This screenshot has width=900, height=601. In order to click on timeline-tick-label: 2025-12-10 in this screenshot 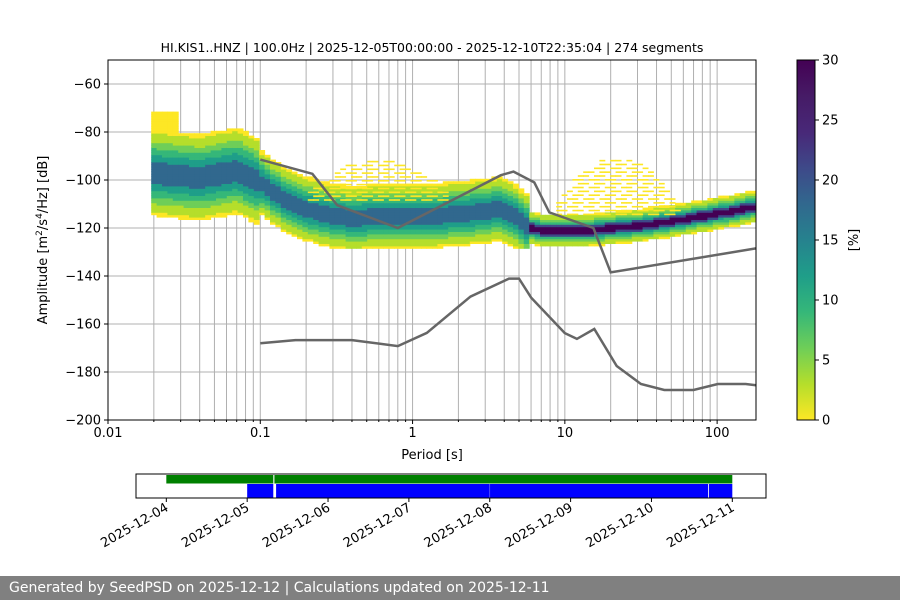, I will do `click(620, 525)`.